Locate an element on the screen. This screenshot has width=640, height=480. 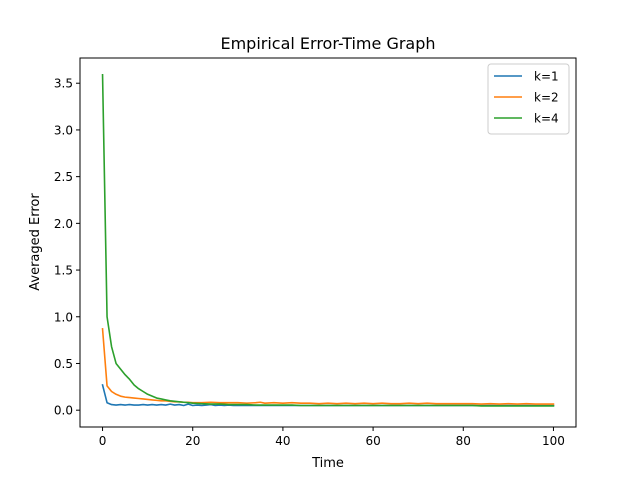
x-tick-label: 60 is located at coordinates (372, 441).